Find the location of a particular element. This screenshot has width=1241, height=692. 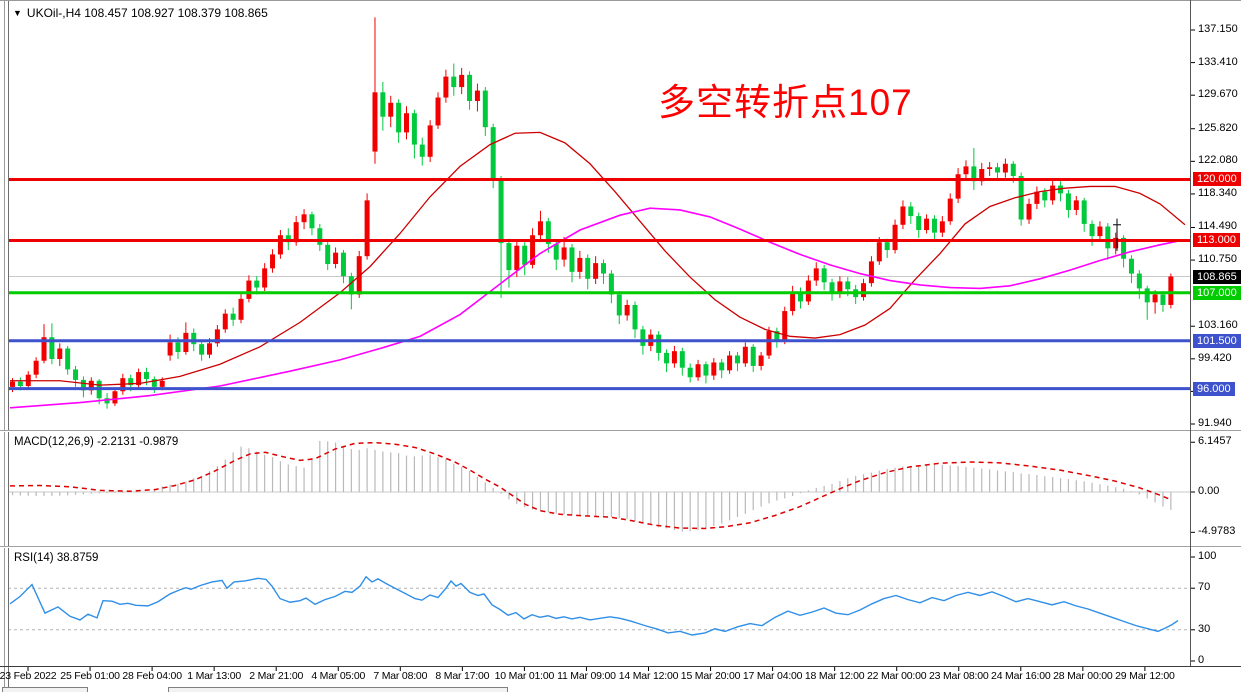

rsi-axis-label: 30 is located at coordinates (1204, 628).